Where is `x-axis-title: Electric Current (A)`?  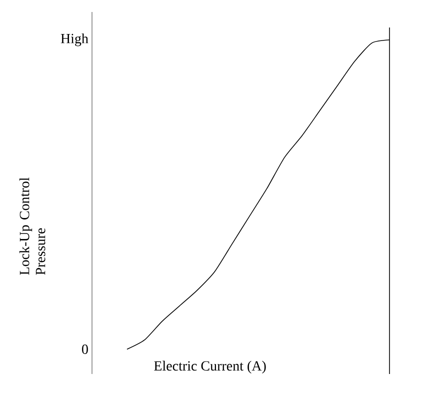
x-axis-title: Electric Current (A) is located at coordinates (210, 367).